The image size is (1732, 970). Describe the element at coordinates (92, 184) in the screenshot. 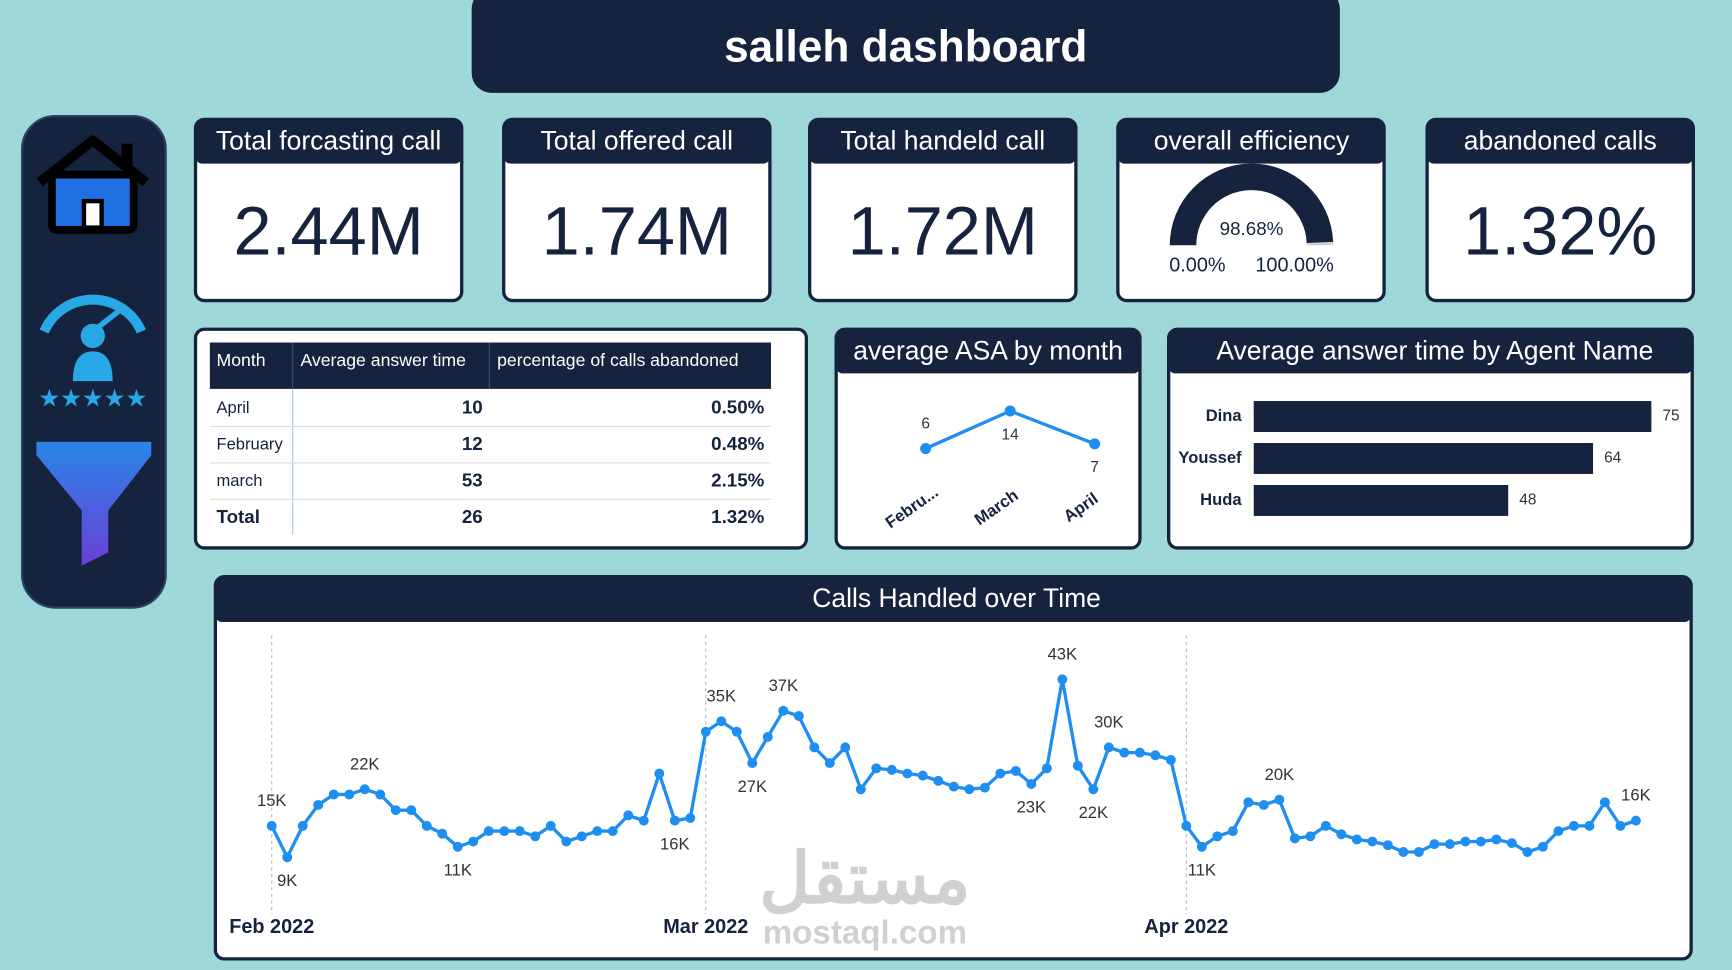

I see `home-icon` at that location.